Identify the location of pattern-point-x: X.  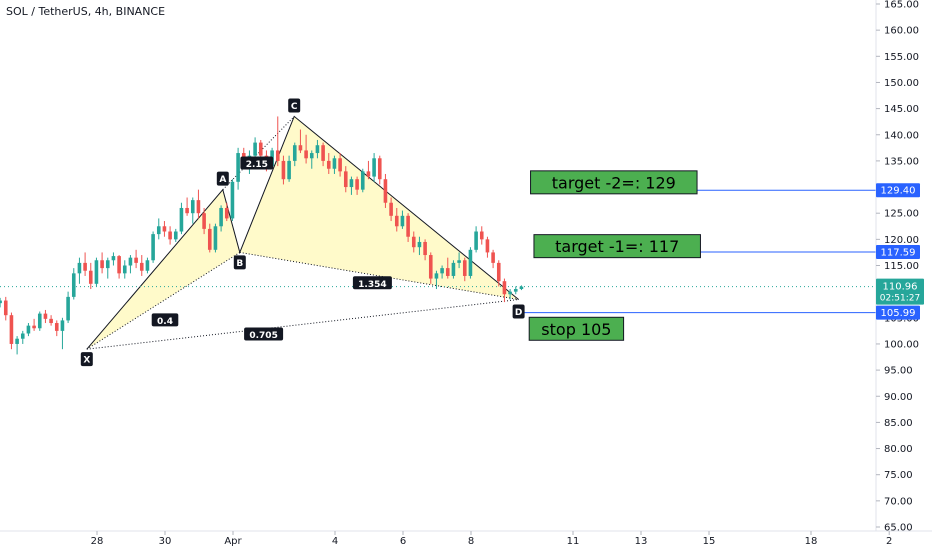
(86, 359).